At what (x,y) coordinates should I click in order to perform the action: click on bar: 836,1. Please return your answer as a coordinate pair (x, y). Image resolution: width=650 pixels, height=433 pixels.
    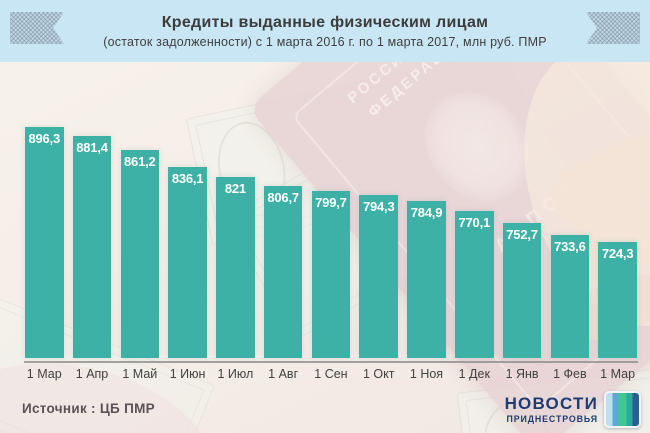
    Looking at the image, I should click on (187, 262).